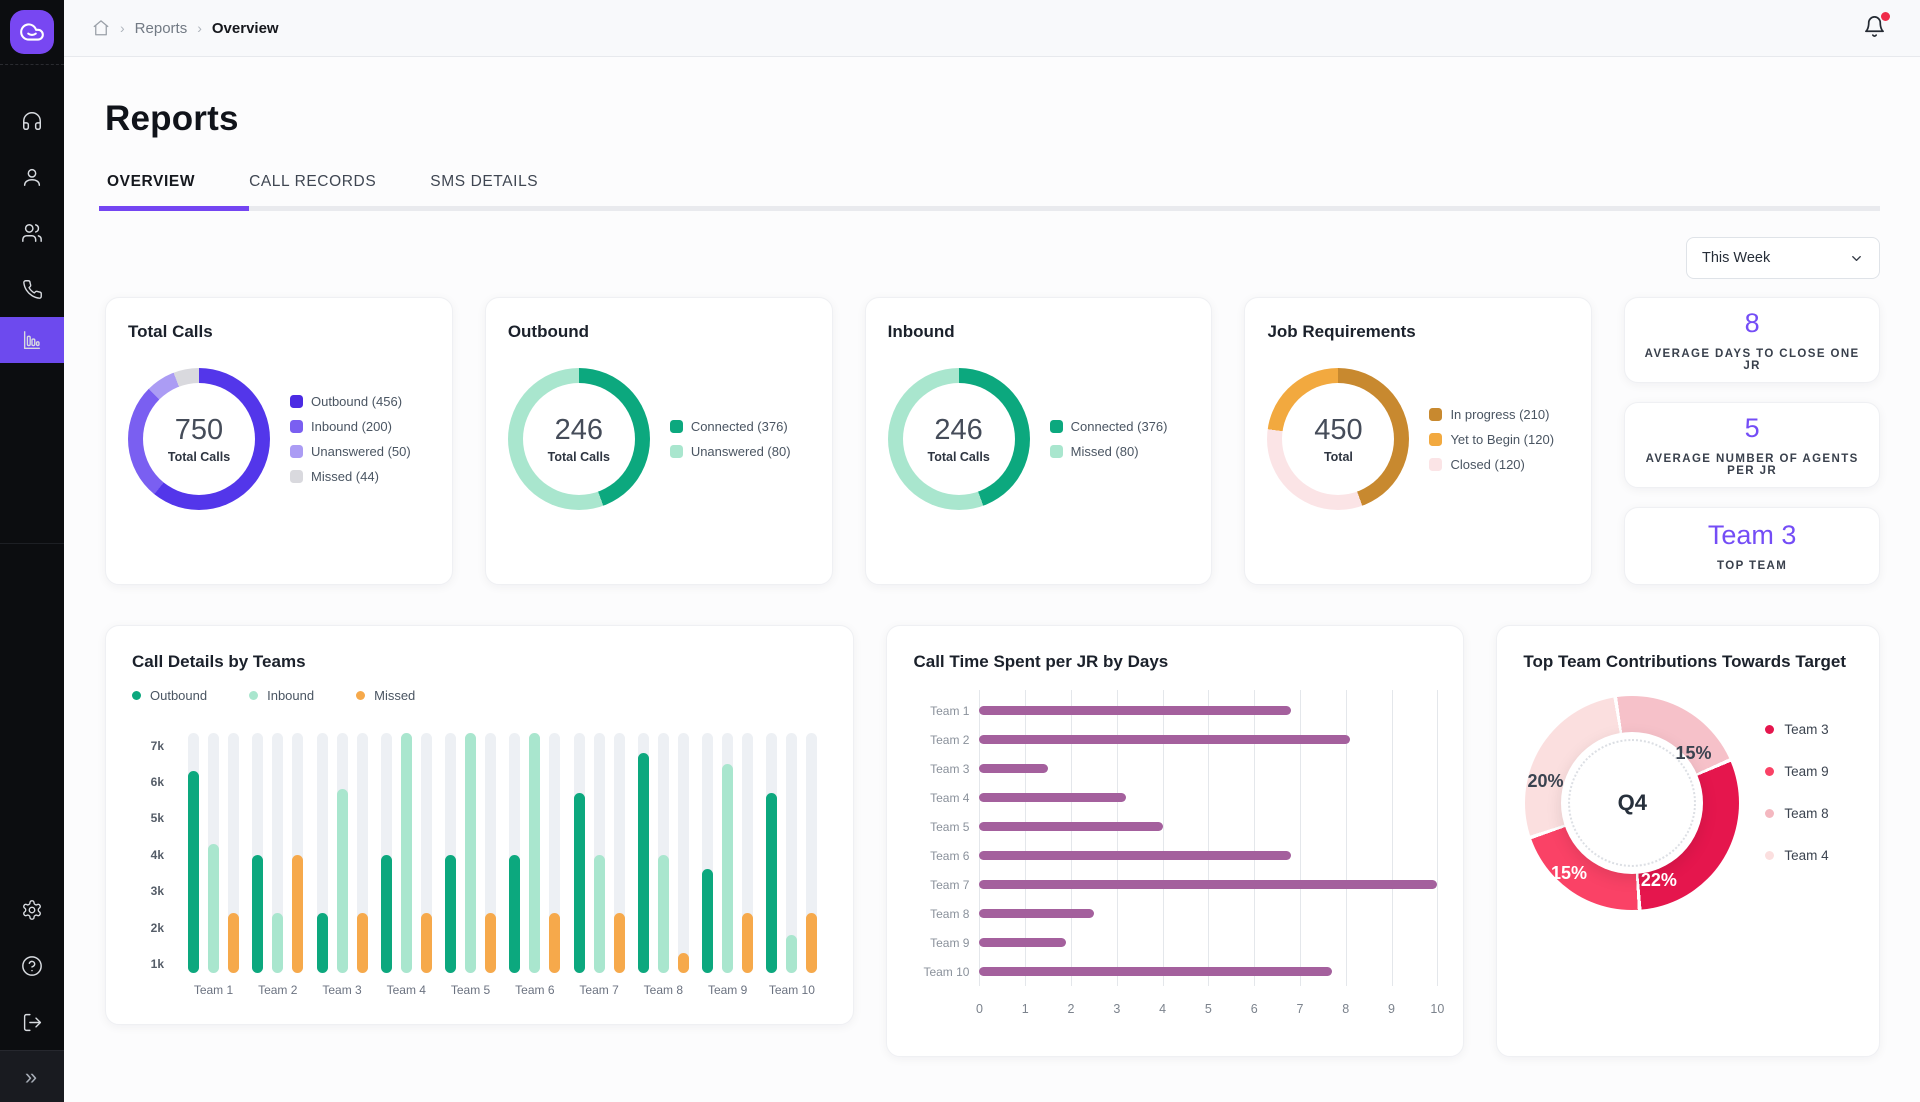  I want to click on sidebar-nav, so click(32, 228).